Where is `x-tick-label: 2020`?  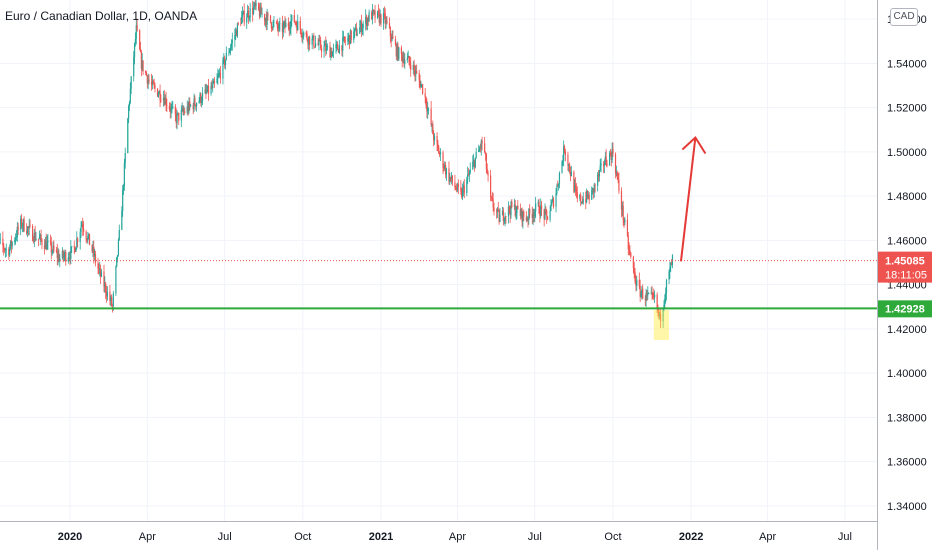 x-tick-label: 2020 is located at coordinates (70, 537).